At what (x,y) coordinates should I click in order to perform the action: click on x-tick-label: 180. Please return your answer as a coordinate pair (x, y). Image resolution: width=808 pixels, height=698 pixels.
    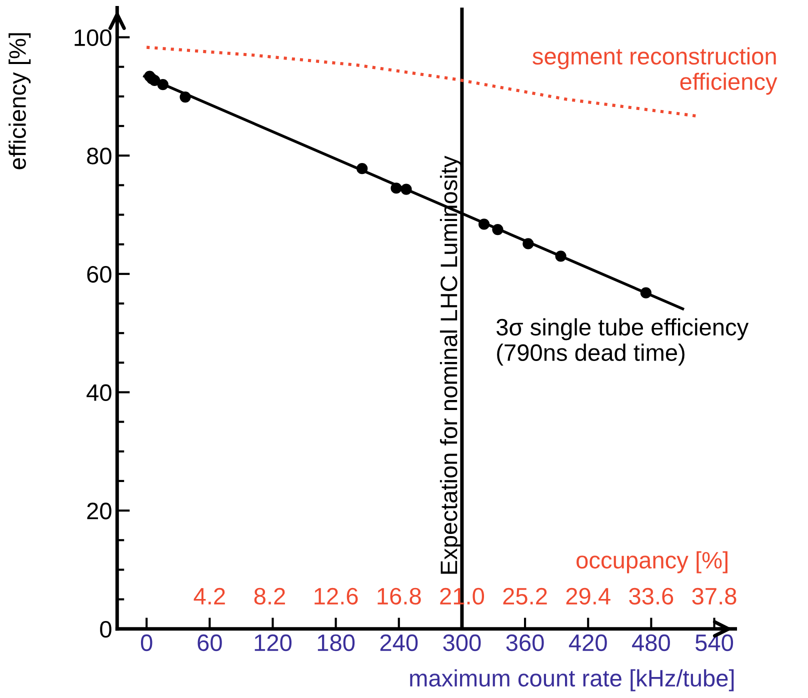
    Looking at the image, I should click on (336, 643).